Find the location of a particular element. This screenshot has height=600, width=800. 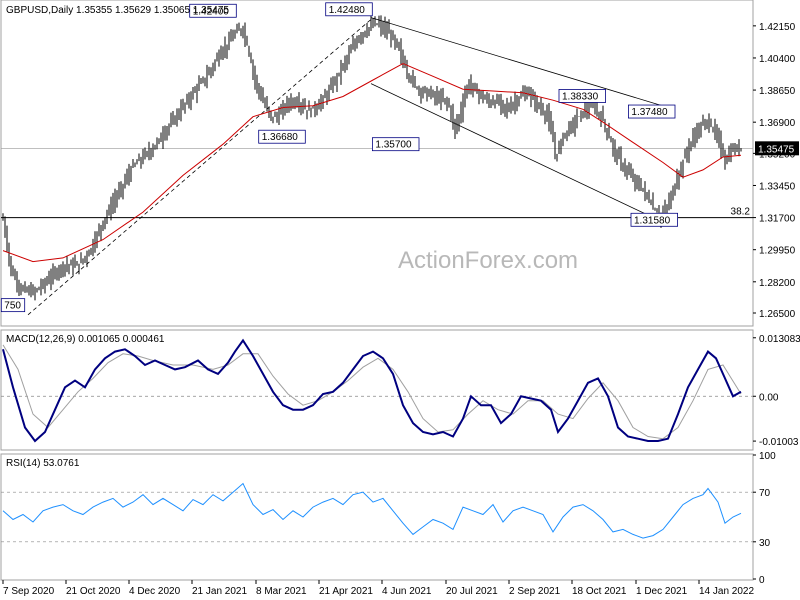

price-reference-lines: 38.2 is located at coordinates (377, 183).